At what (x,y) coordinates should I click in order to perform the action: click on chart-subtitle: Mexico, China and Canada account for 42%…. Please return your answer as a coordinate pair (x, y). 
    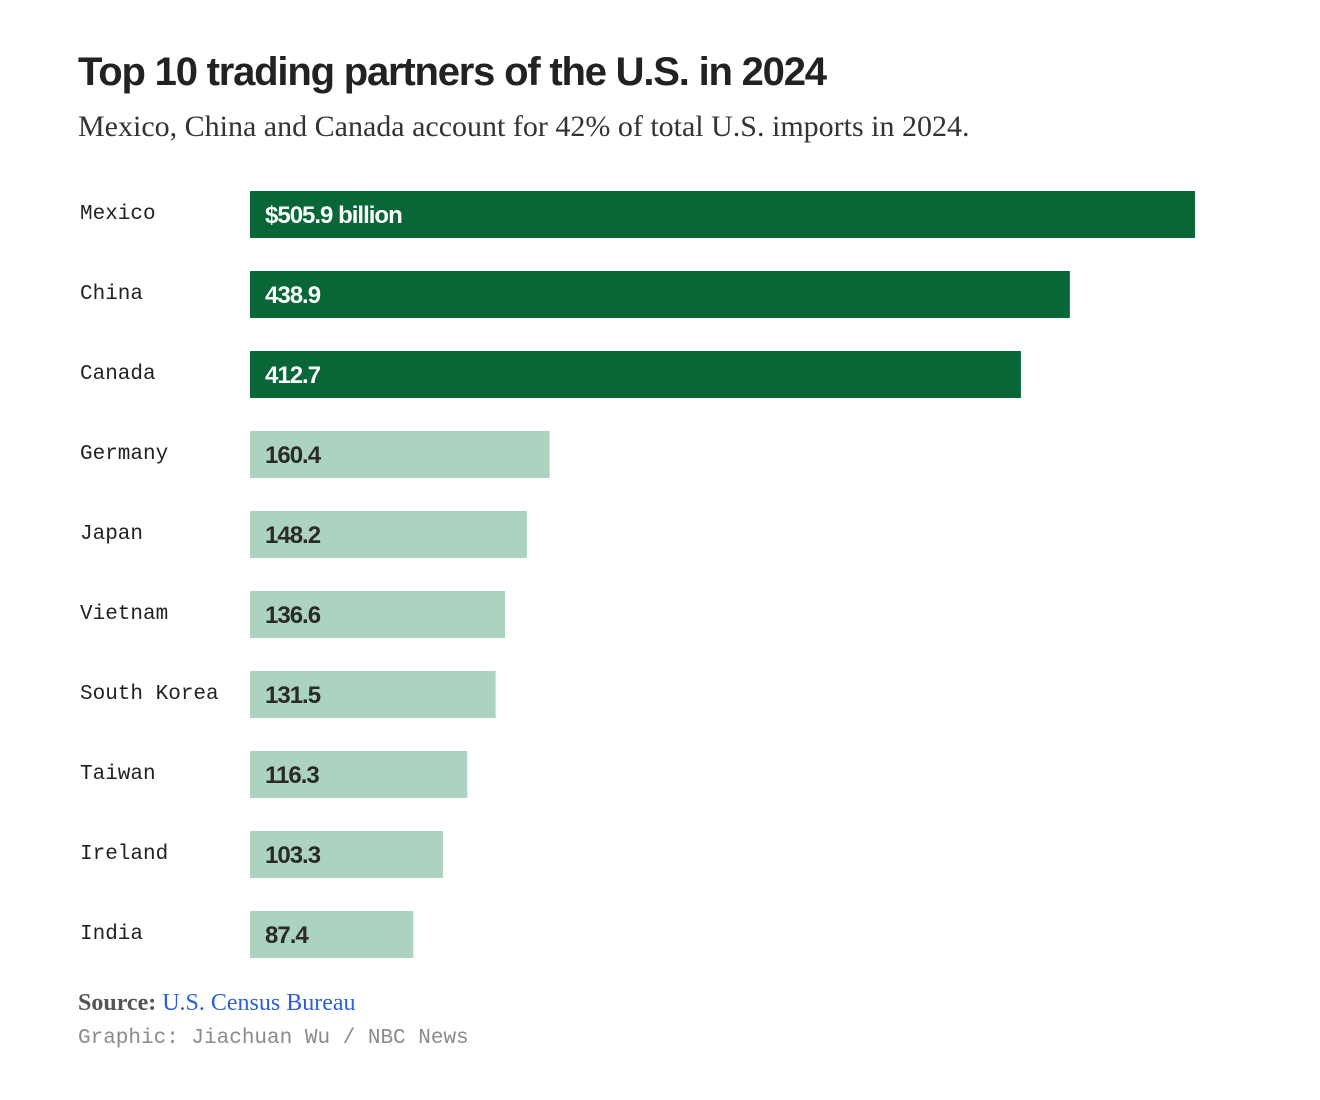
    Looking at the image, I should click on (524, 126).